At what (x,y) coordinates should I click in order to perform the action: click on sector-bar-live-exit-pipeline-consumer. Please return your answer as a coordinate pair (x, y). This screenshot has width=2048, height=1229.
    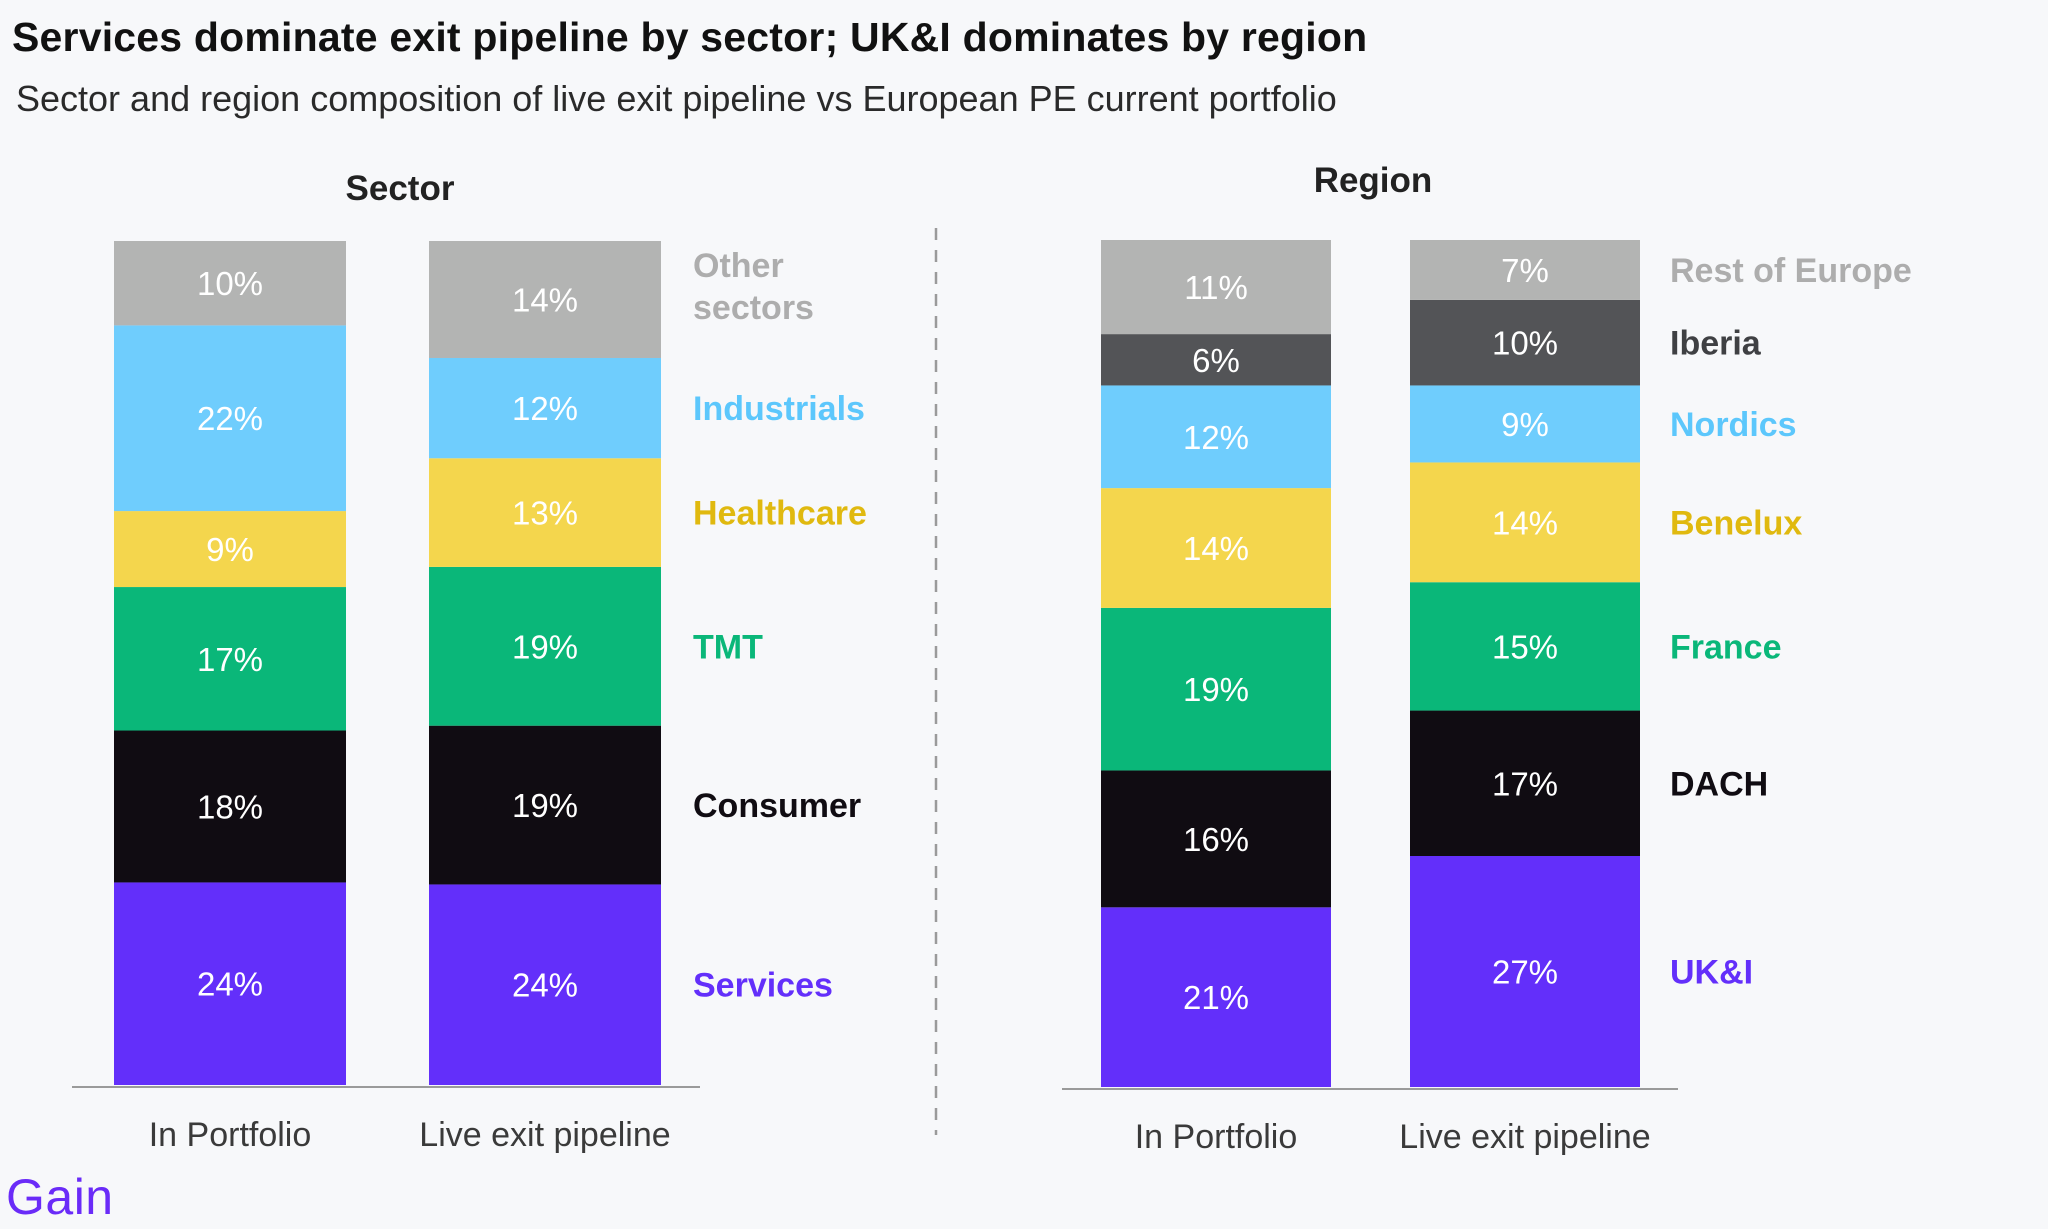
    Looking at the image, I should click on (545, 805).